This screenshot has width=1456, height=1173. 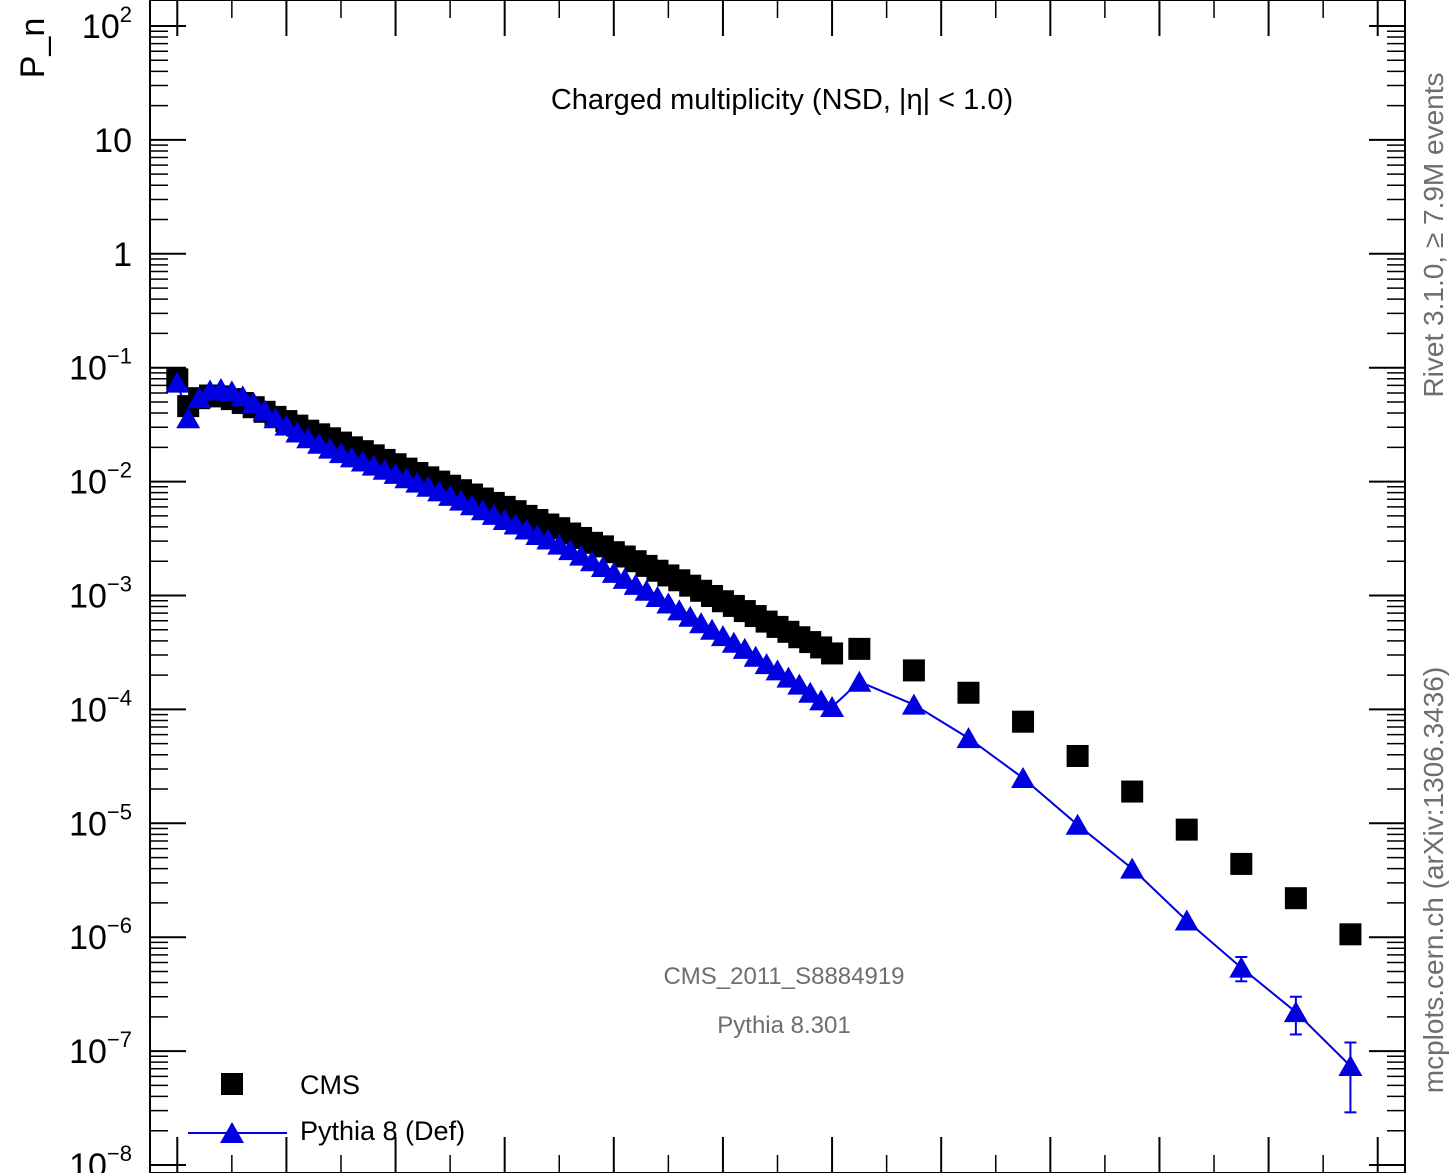 I want to click on y-tick-labels: 10² 10 1 10⁻¹ 10⁻² 10⁻³ 10⁻⁴ 10⁻⁵ 10⁻⁶ 10⁻⁷ 10−8, so click(x=100, y=587).